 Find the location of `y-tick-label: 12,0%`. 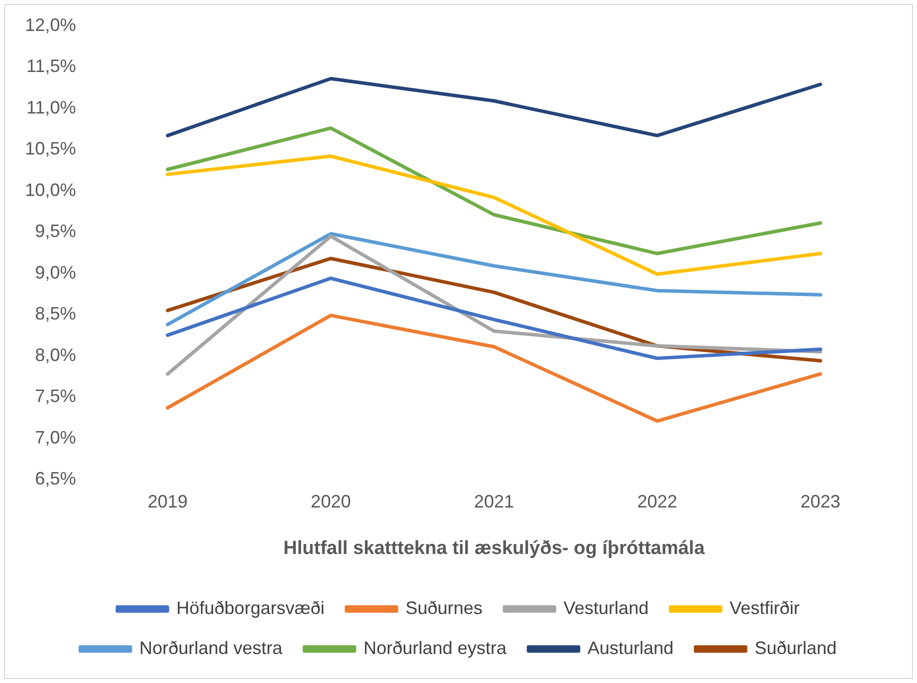

y-tick-label: 12,0% is located at coordinates (50, 24).